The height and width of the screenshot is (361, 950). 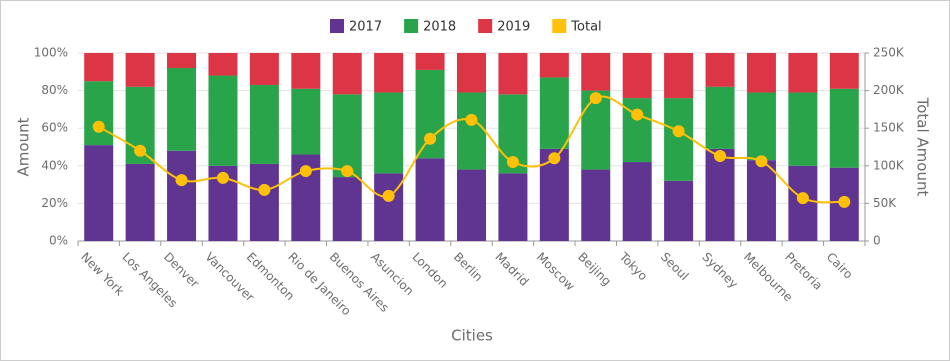 What do you see at coordinates (885, 203) in the screenshot?
I see `y2-tick-label: 50K` at bounding box center [885, 203].